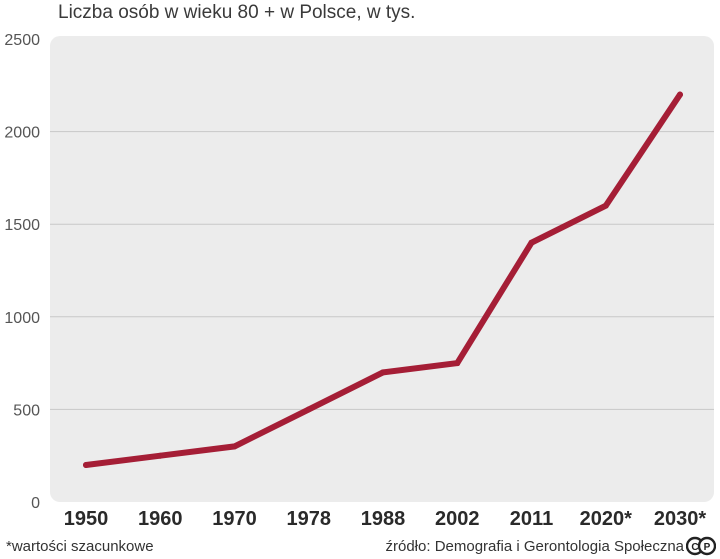 The image size is (720, 559). What do you see at coordinates (86, 519) in the screenshot?
I see `x-tick-label: 1950` at bounding box center [86, 519].